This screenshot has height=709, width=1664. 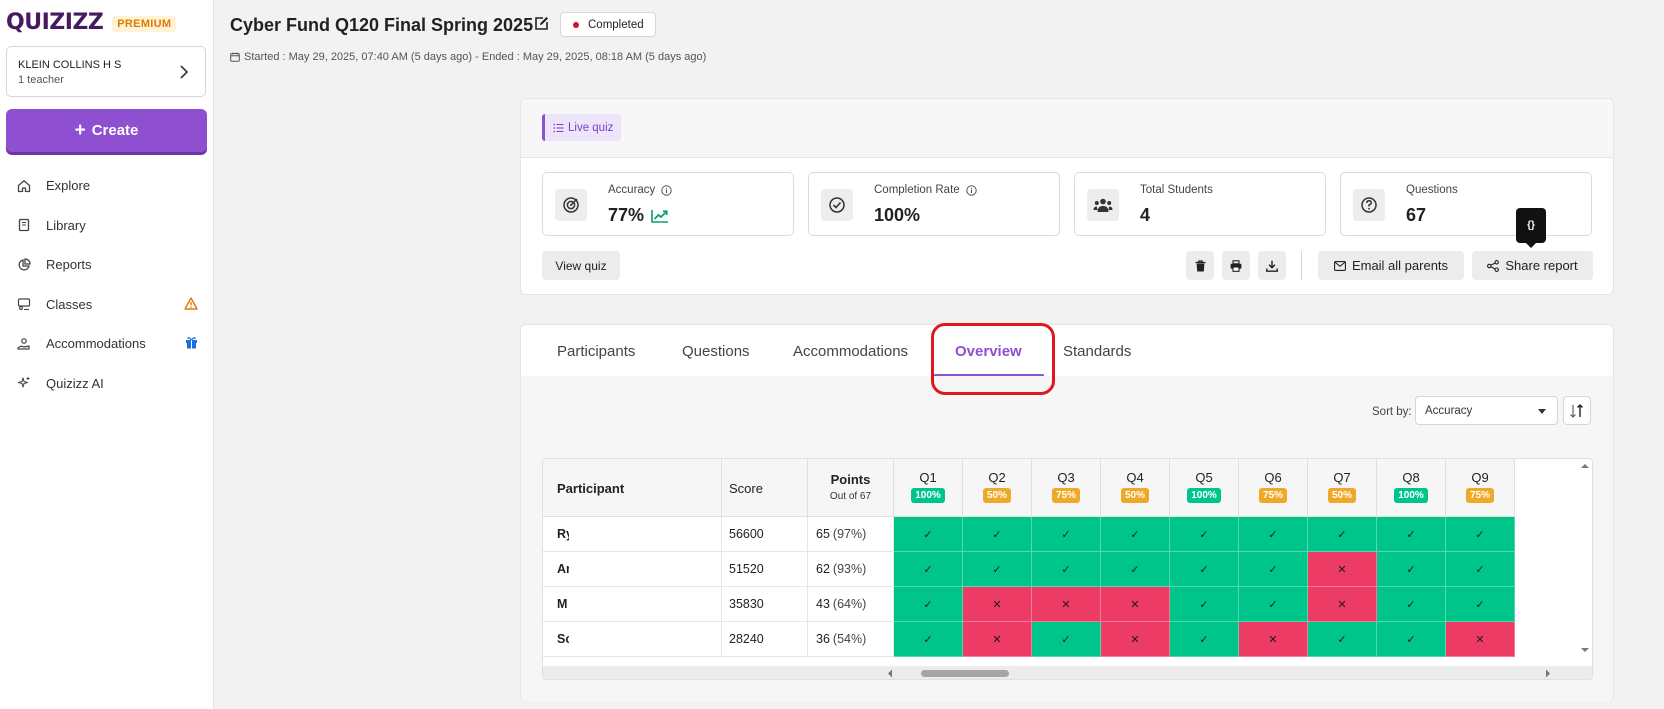 What do you see at coordinates (1532, 265) in the screenshot?
I see `share-report-button: Share report` at bounding box center [1532, 265].